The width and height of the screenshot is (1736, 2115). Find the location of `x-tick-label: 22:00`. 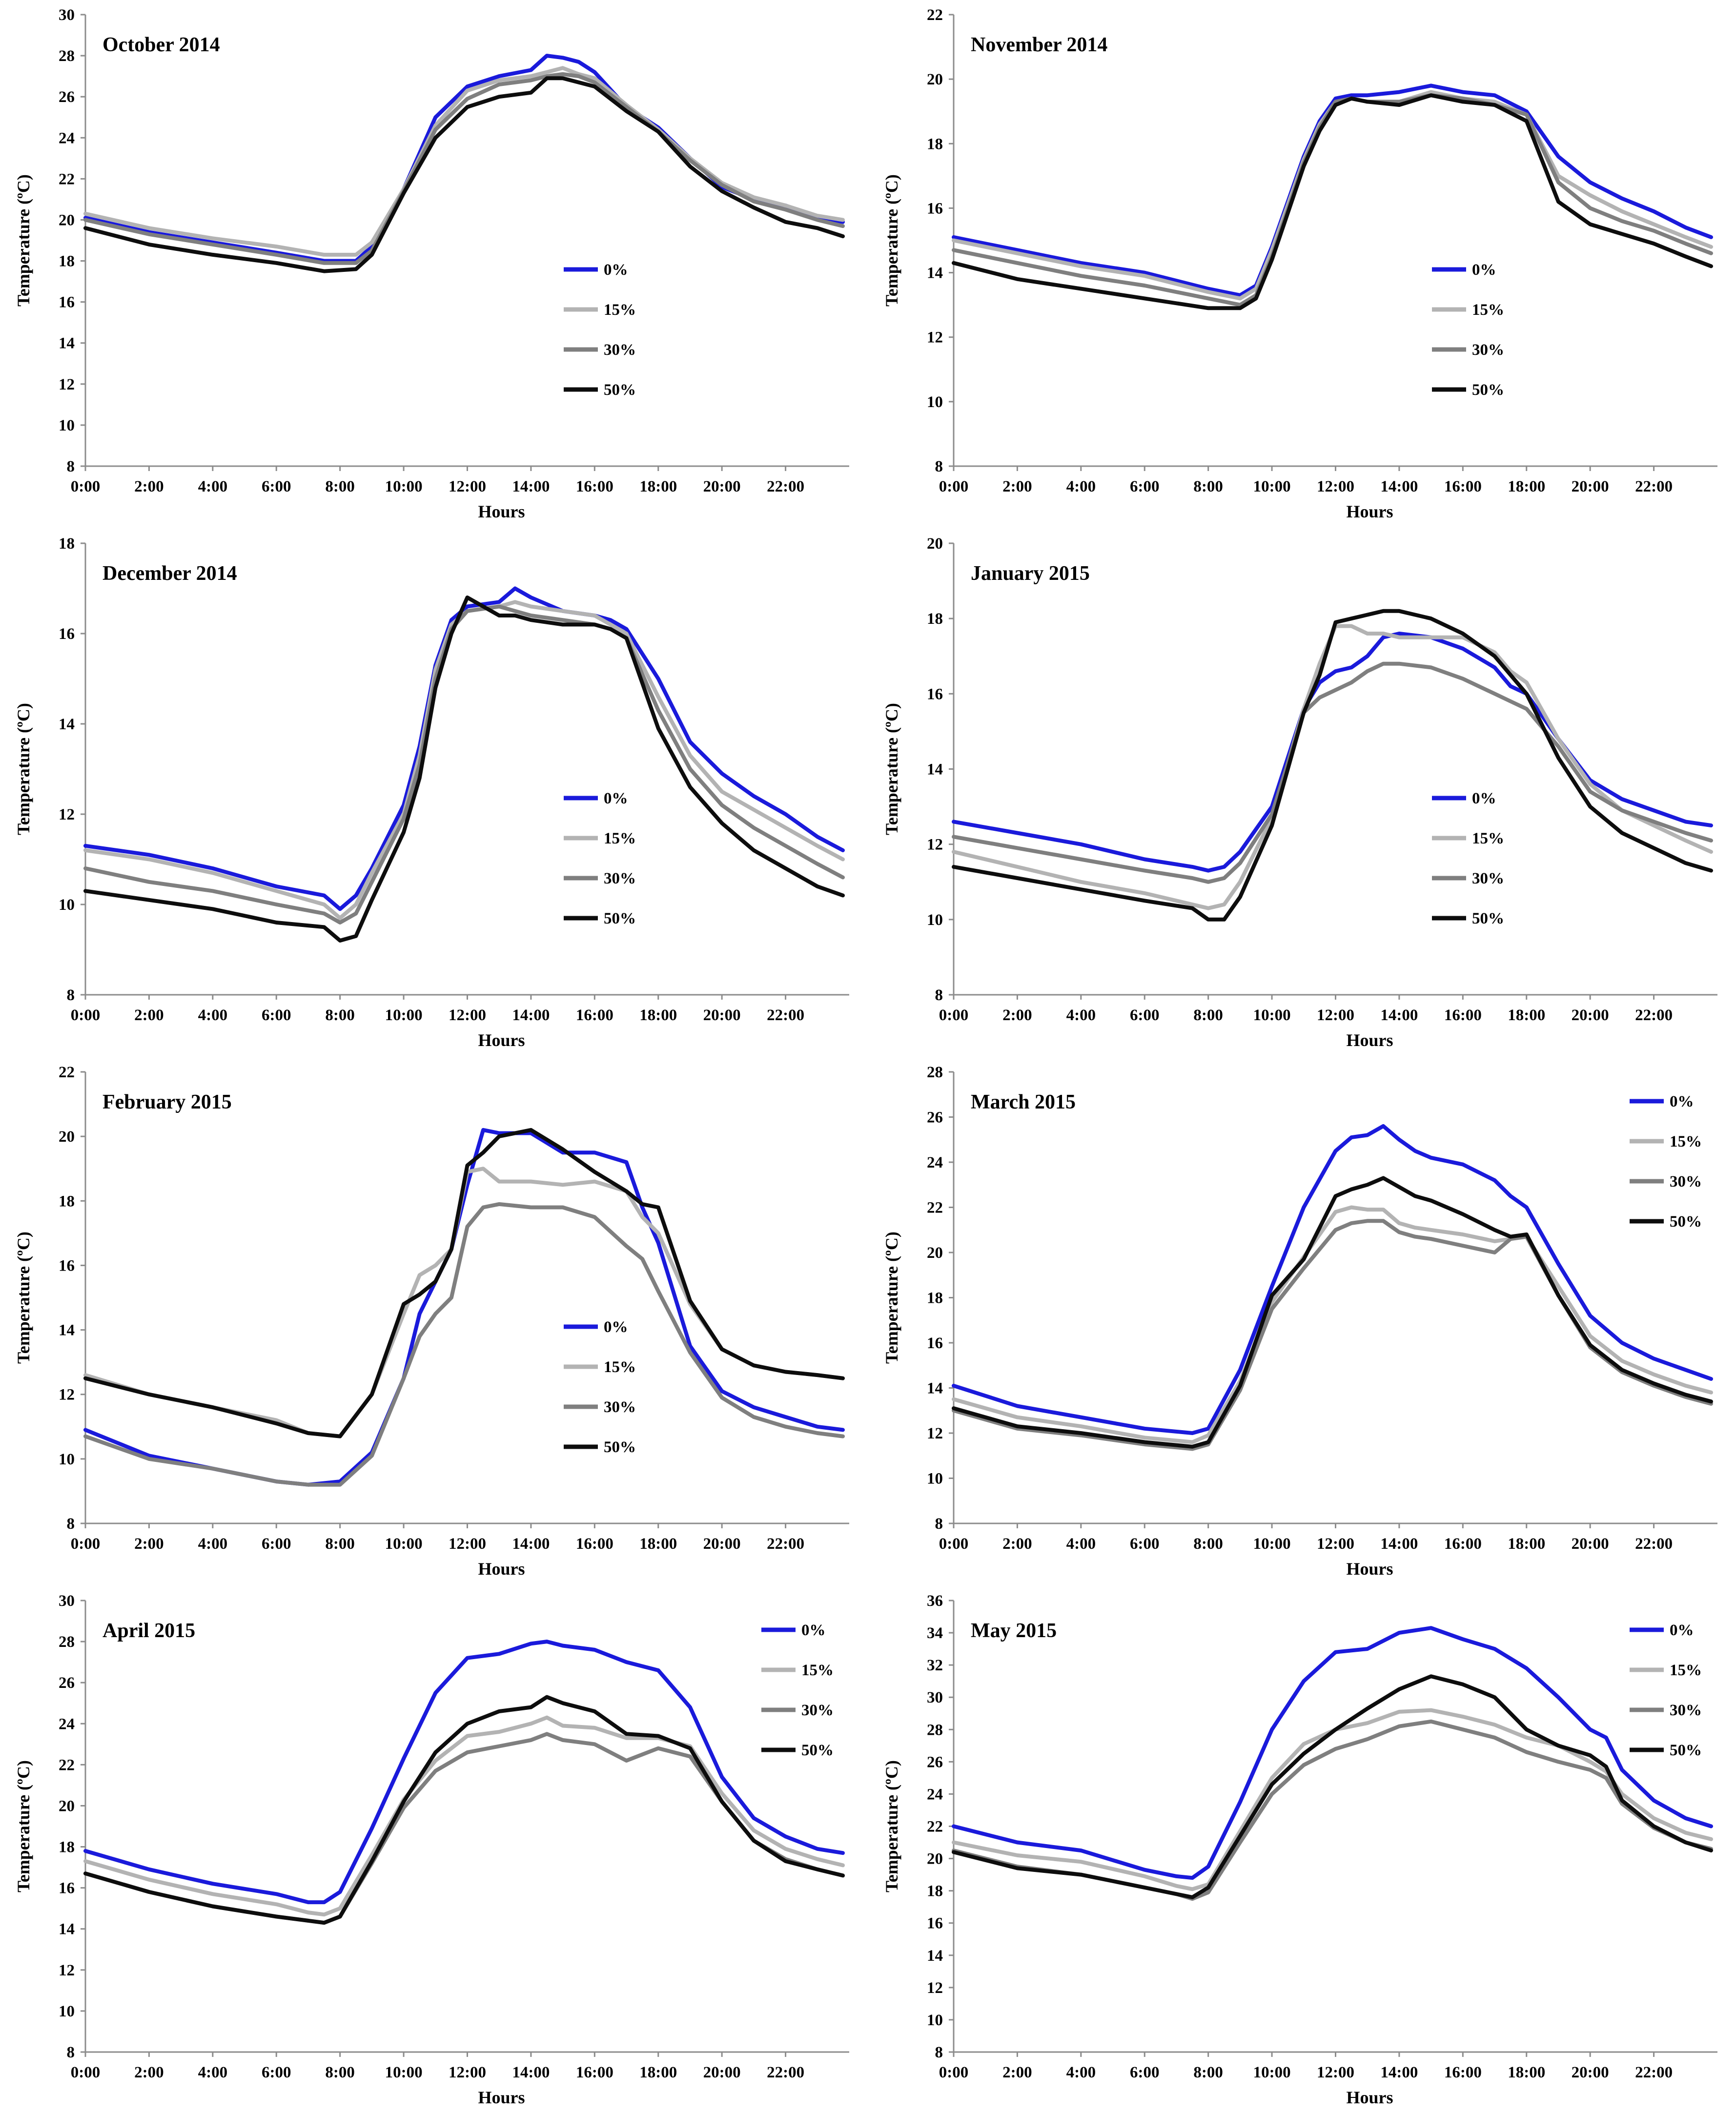

x-tick-label: 22:00 is located at coordinates (1654, 486).